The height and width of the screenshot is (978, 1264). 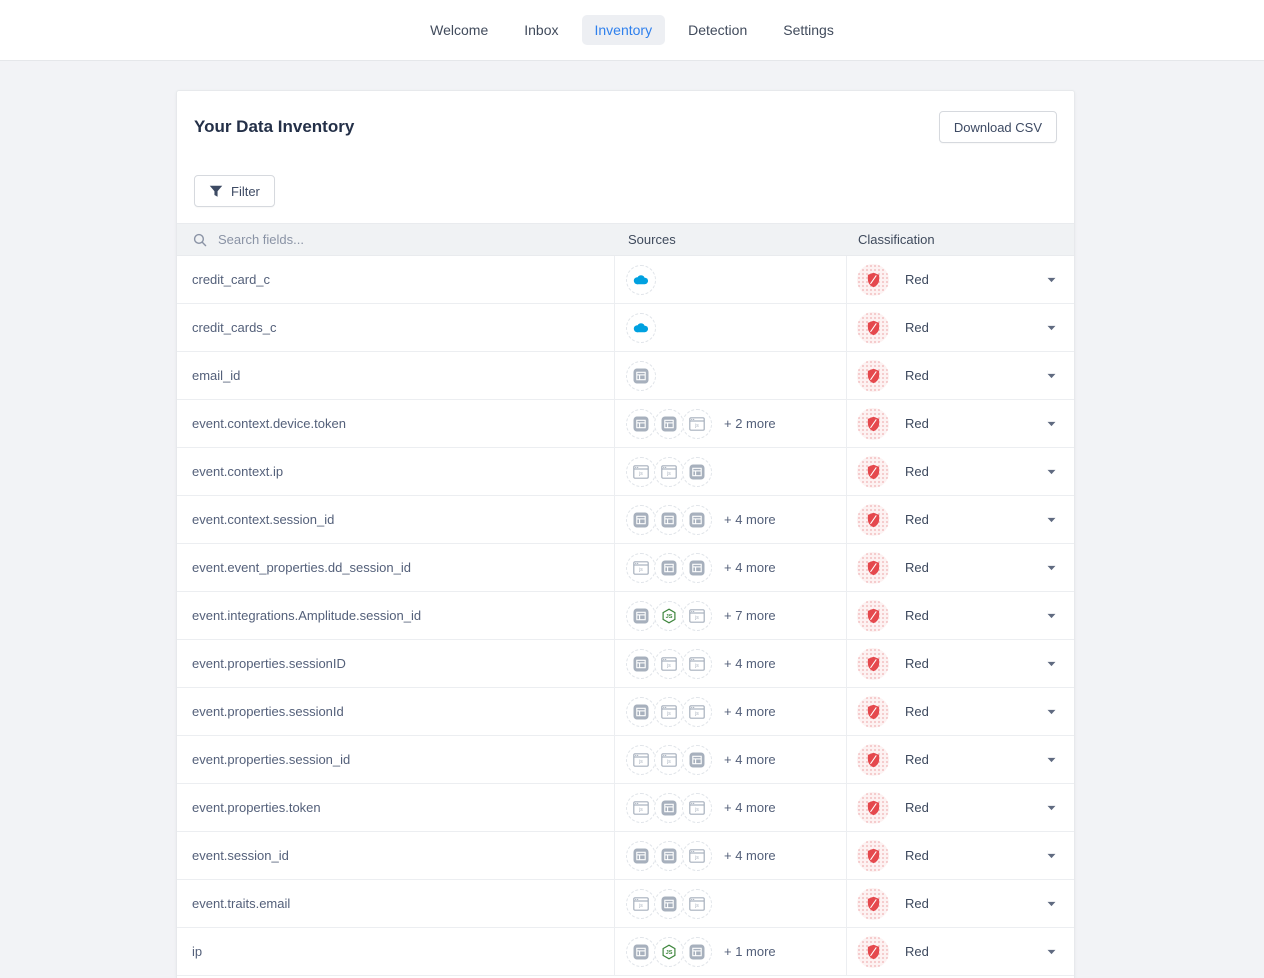 What do you see at coordinates (730, 471) in the screenshot?
I see `sources-cell: js js` at bounding box center [730, 471].